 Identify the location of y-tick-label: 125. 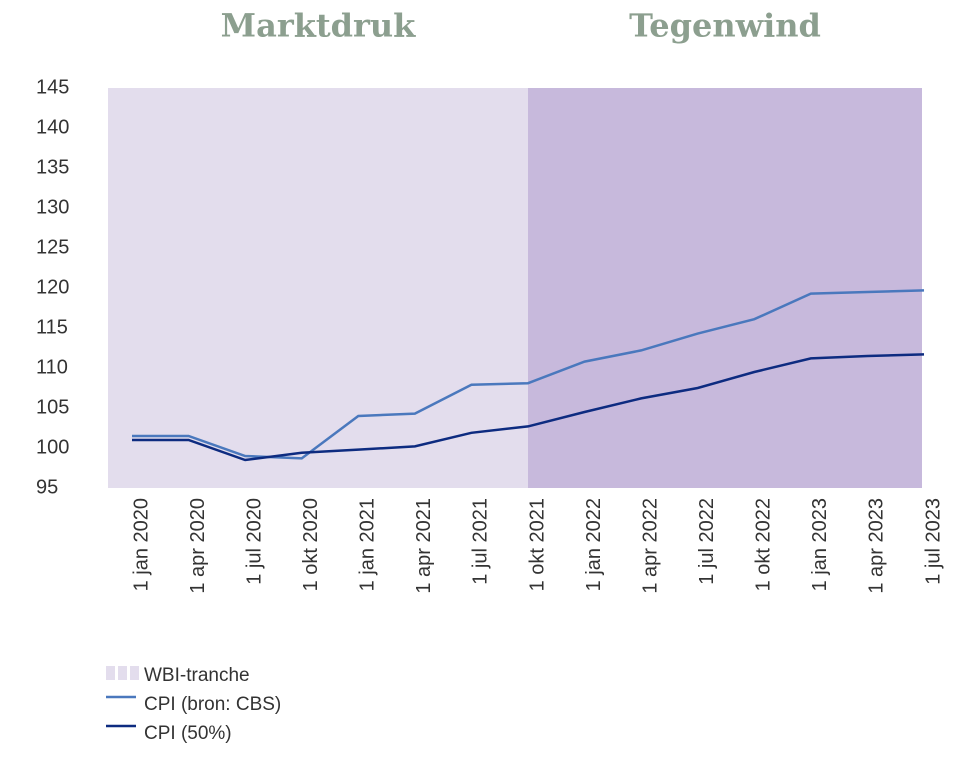
(52, 247).